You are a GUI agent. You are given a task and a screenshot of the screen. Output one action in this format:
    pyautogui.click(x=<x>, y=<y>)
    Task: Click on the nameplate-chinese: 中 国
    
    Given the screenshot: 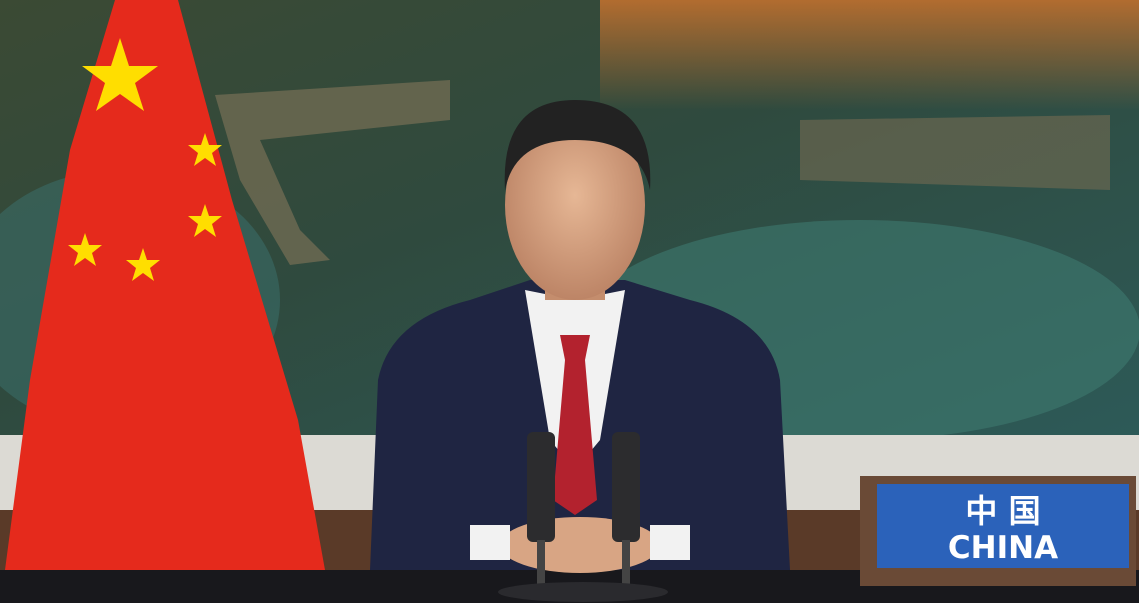 What is the action you would take?
    pyautogui.click(x=1002, y=511)
    